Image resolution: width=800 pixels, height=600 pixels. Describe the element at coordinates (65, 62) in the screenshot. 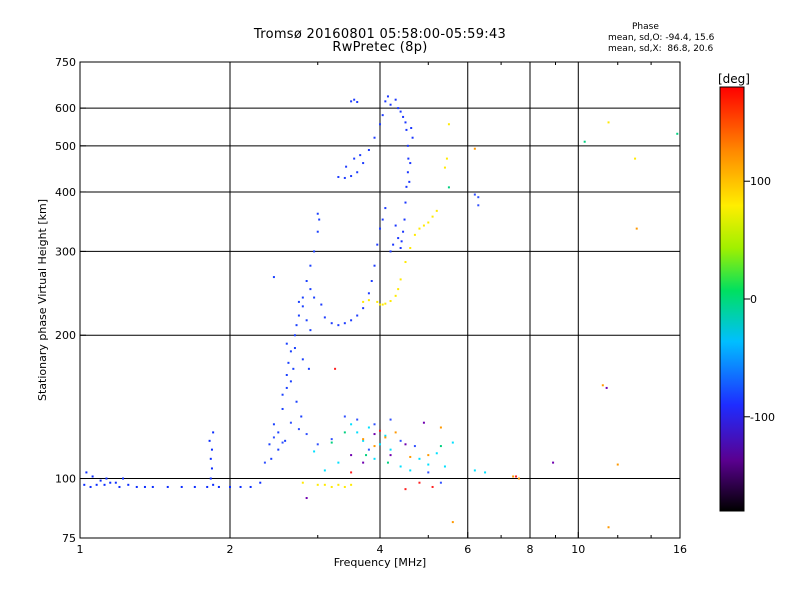

I see `y-tick-label: 750` at that location.